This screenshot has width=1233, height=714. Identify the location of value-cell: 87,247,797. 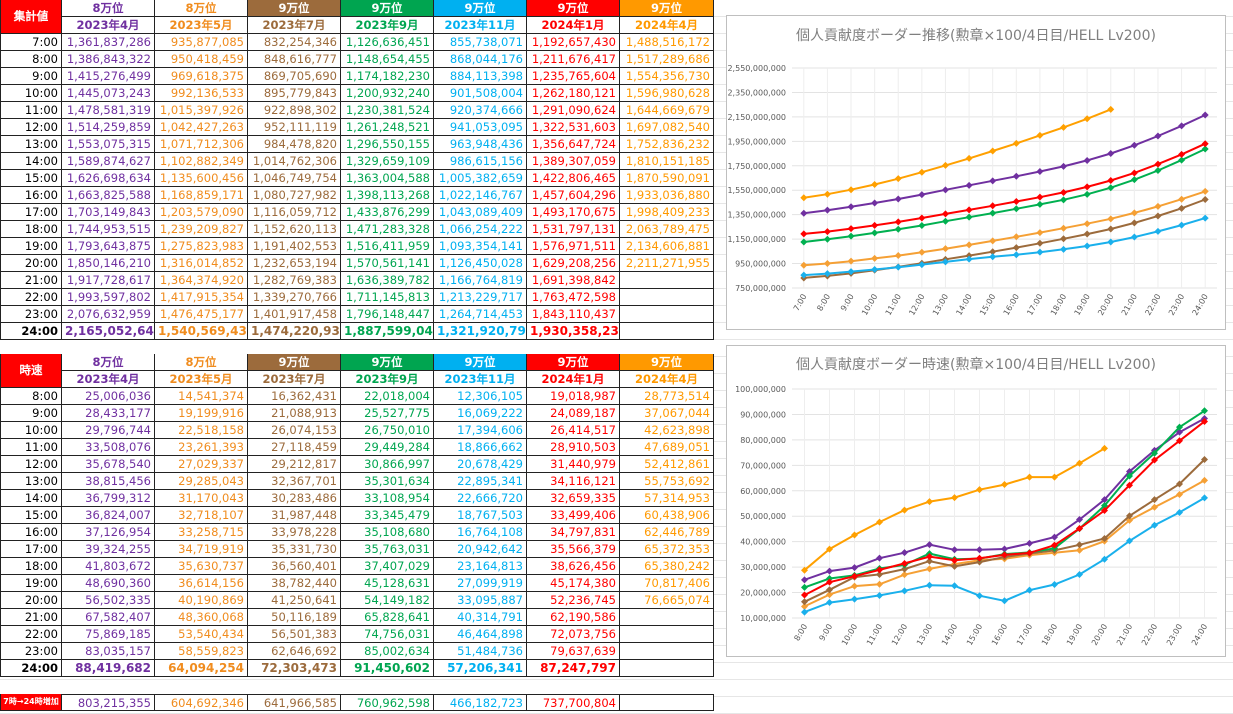
(573, 668).